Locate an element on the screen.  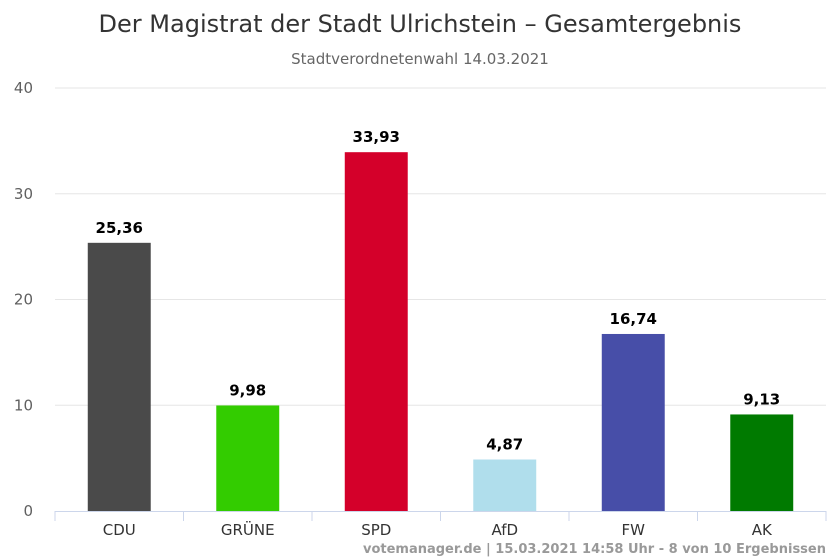
y-tick-label: 30 is located at coordinates (23, 194).